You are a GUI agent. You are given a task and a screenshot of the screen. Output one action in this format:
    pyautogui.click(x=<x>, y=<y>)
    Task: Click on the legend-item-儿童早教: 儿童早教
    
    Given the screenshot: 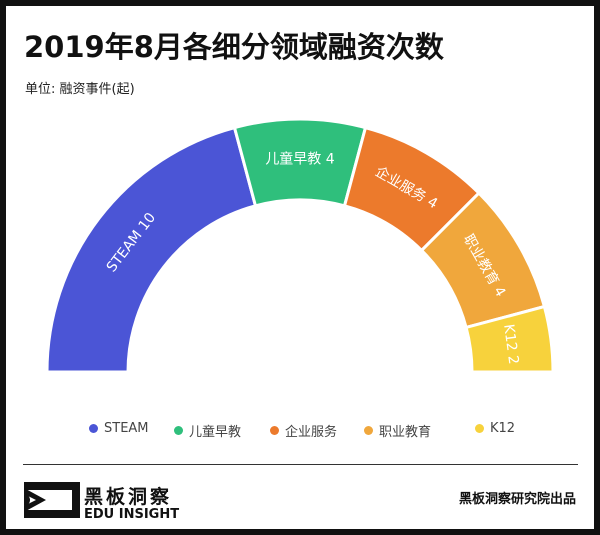 What is the action you would take?
    pyautogui.click(x=207, y=430)
    